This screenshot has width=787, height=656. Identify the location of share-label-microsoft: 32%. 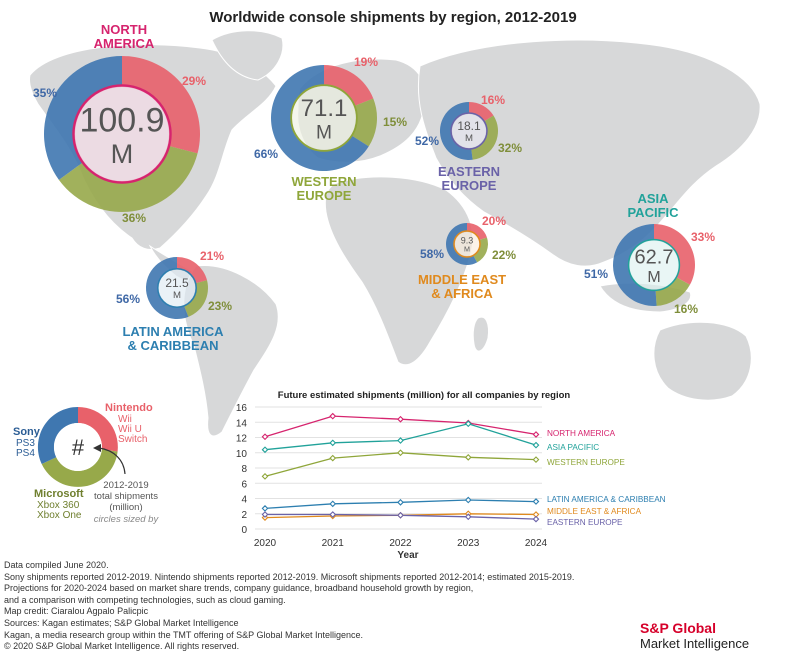
(510, 148).